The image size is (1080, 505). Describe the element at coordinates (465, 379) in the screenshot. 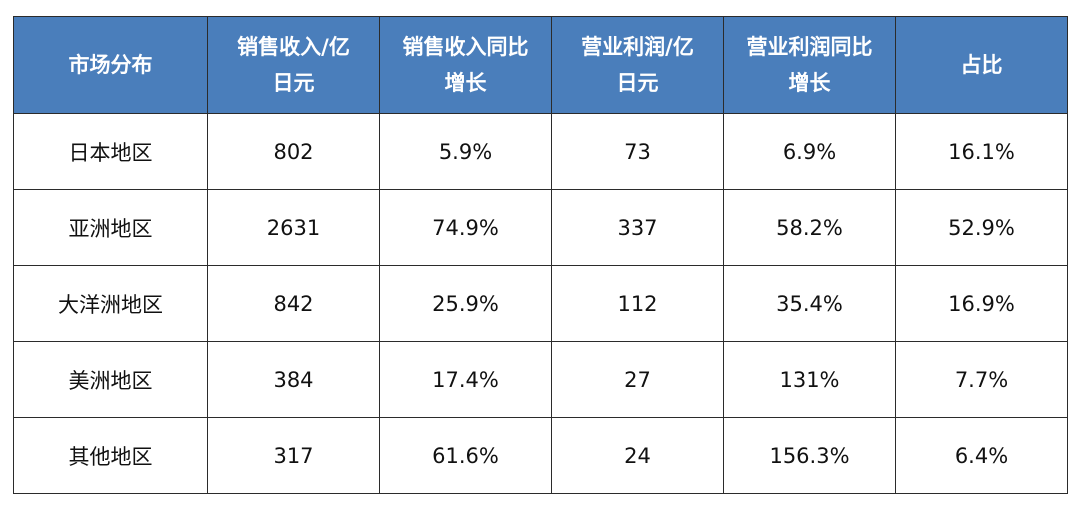

I see `value-cell: 17.4%` at that location.